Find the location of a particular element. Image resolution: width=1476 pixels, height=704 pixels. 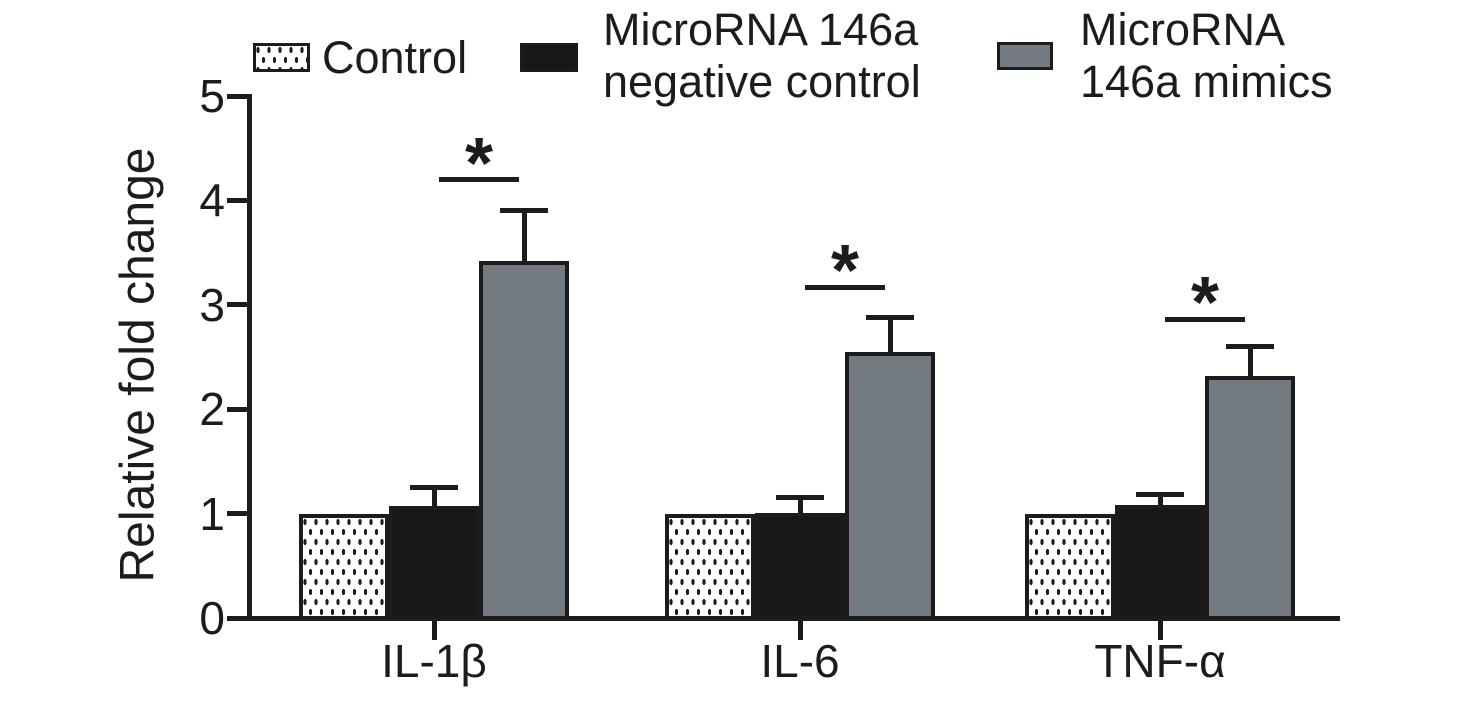

category-label: IL-1β is located at coordinates (434, 661).